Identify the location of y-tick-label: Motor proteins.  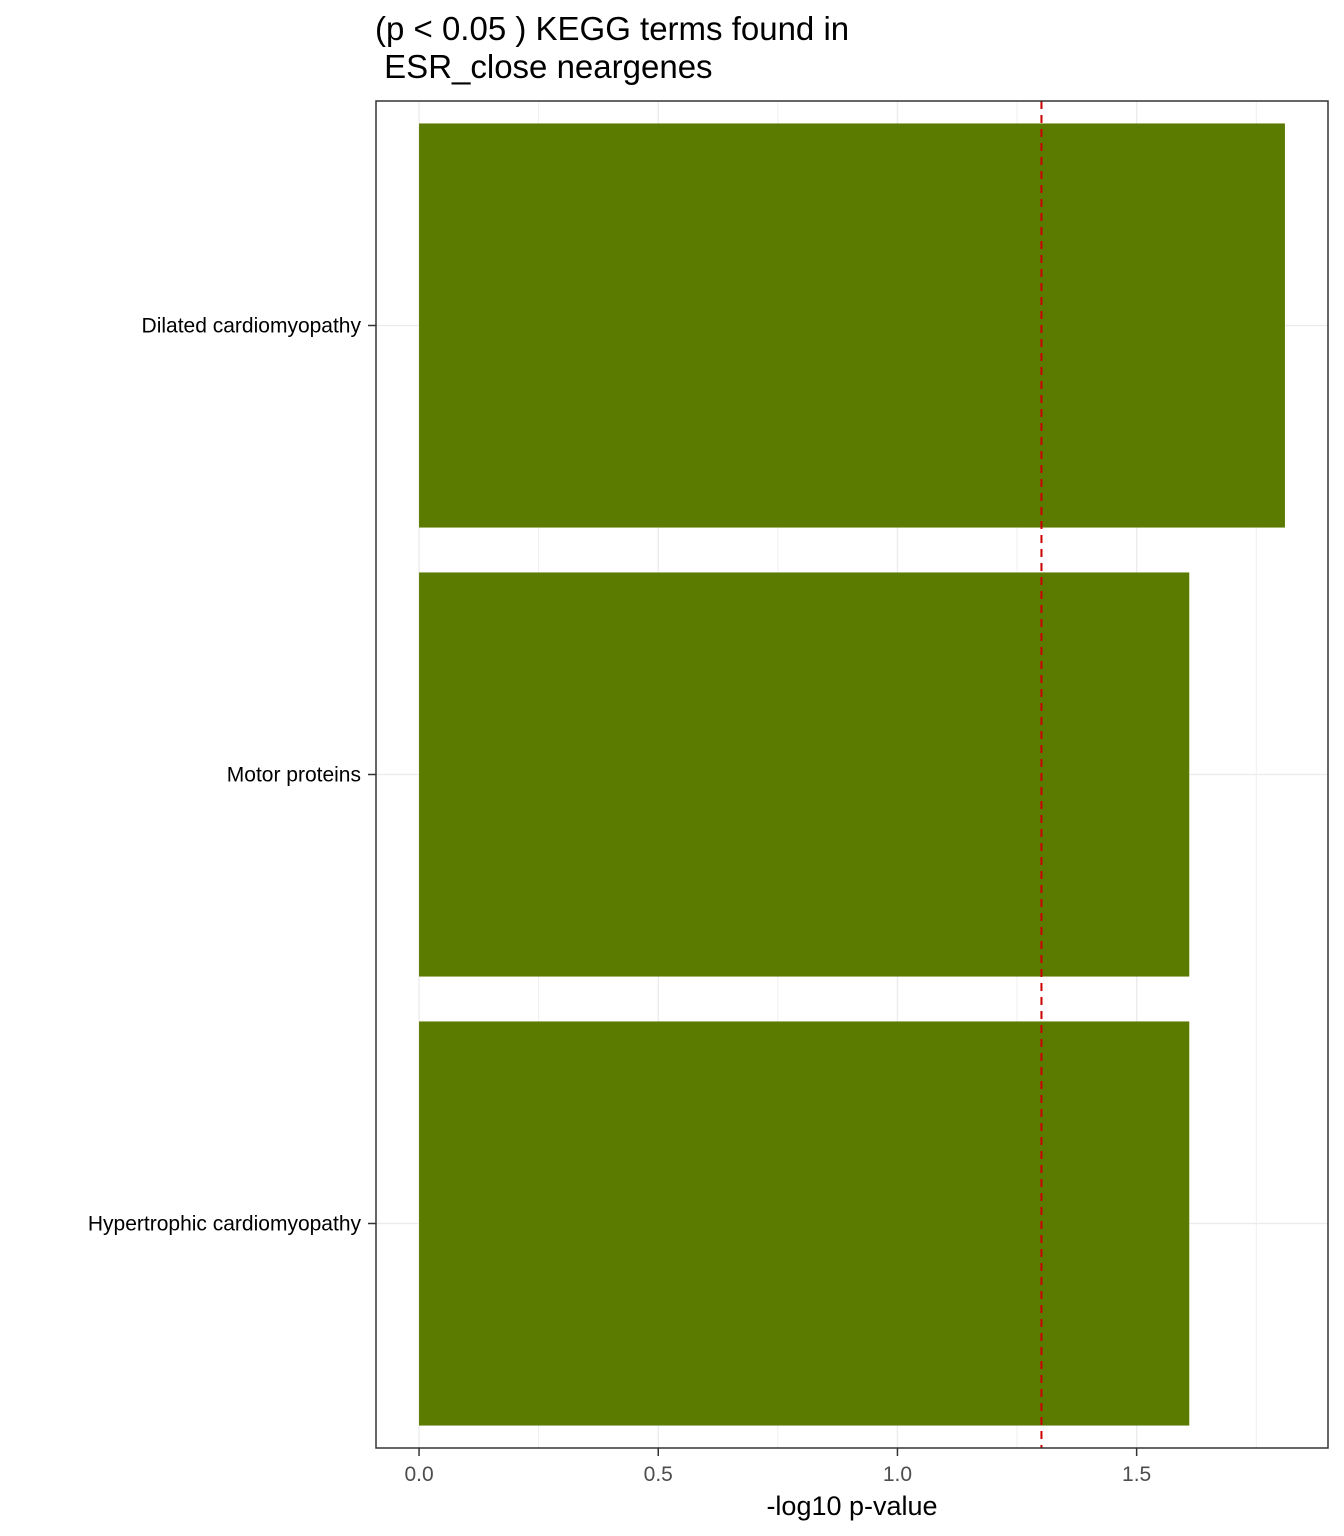
(294, 775).